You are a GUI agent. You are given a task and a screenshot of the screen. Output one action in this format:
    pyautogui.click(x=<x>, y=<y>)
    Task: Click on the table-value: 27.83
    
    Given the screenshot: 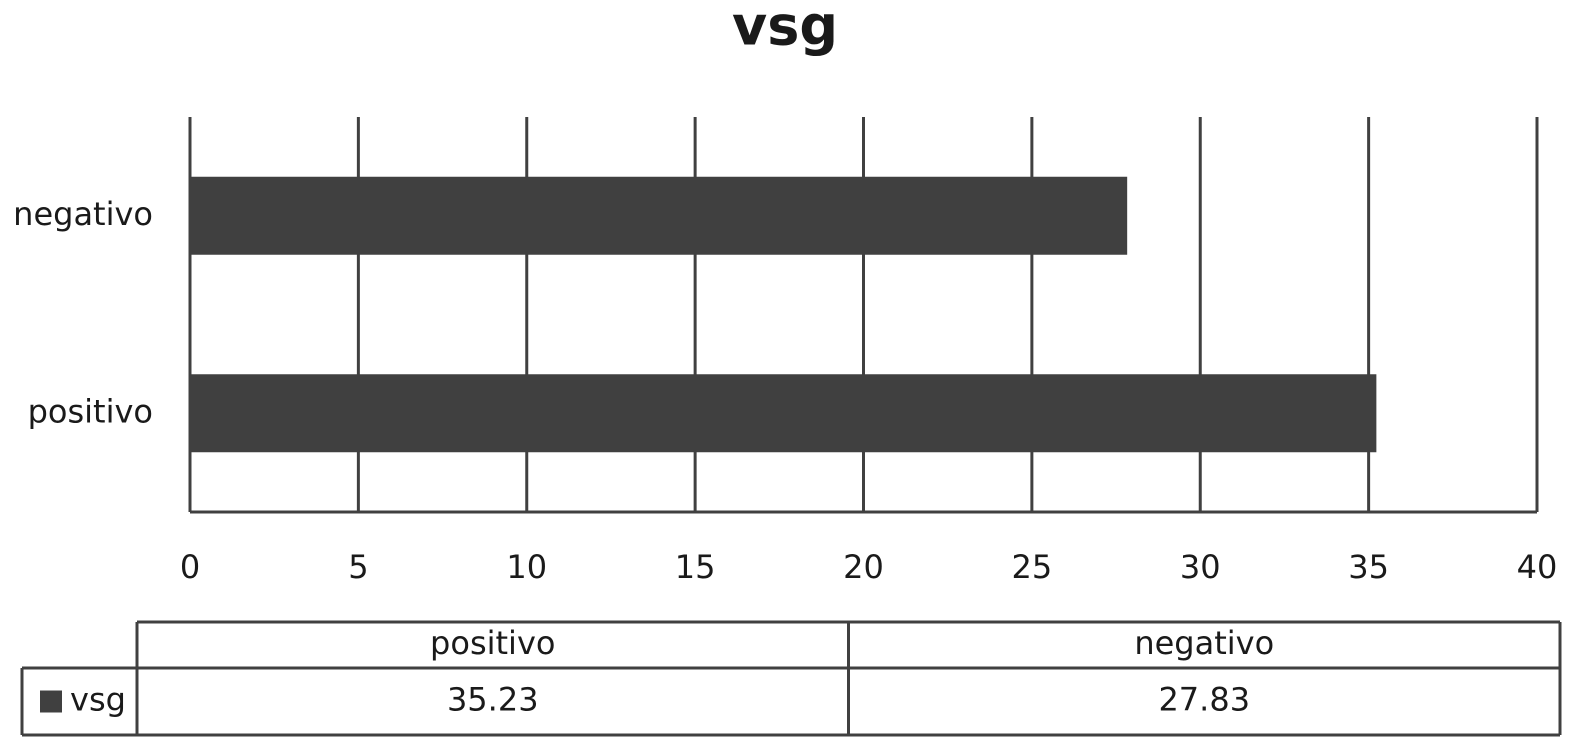 What is the action you would take?
    pyautogui.click(x=1204, y=700)
    